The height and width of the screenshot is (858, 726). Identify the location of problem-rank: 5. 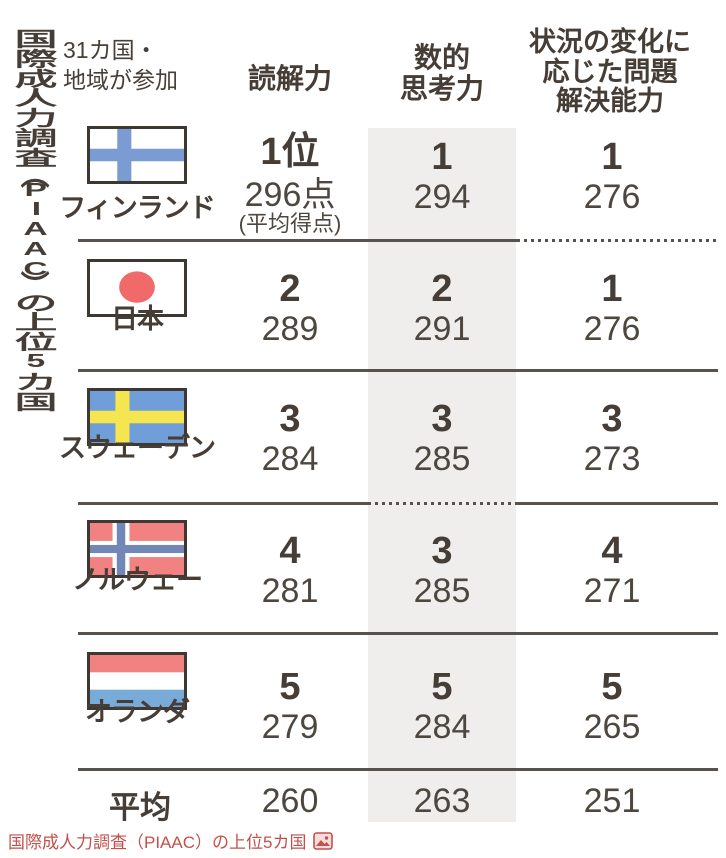
(612, 687).